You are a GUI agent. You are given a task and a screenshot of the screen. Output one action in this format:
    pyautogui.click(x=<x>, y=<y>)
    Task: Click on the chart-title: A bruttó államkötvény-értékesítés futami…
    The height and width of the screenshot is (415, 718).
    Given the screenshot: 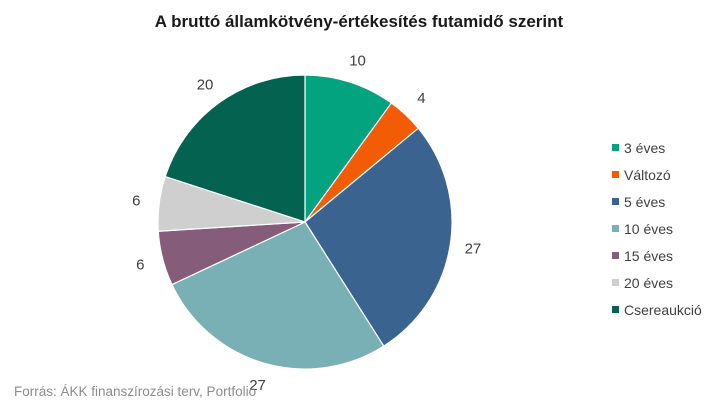 What is the action you would take?
    pyautogui.click(x=359, y=21)
    